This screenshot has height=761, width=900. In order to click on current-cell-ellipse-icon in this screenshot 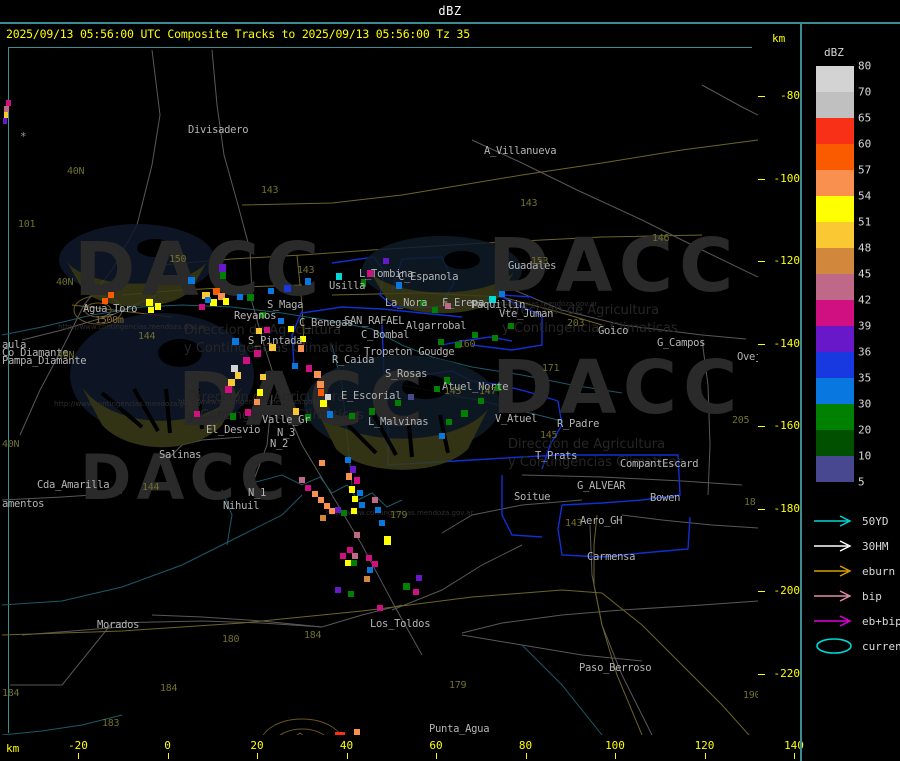, I will do `click(834, 646)`.